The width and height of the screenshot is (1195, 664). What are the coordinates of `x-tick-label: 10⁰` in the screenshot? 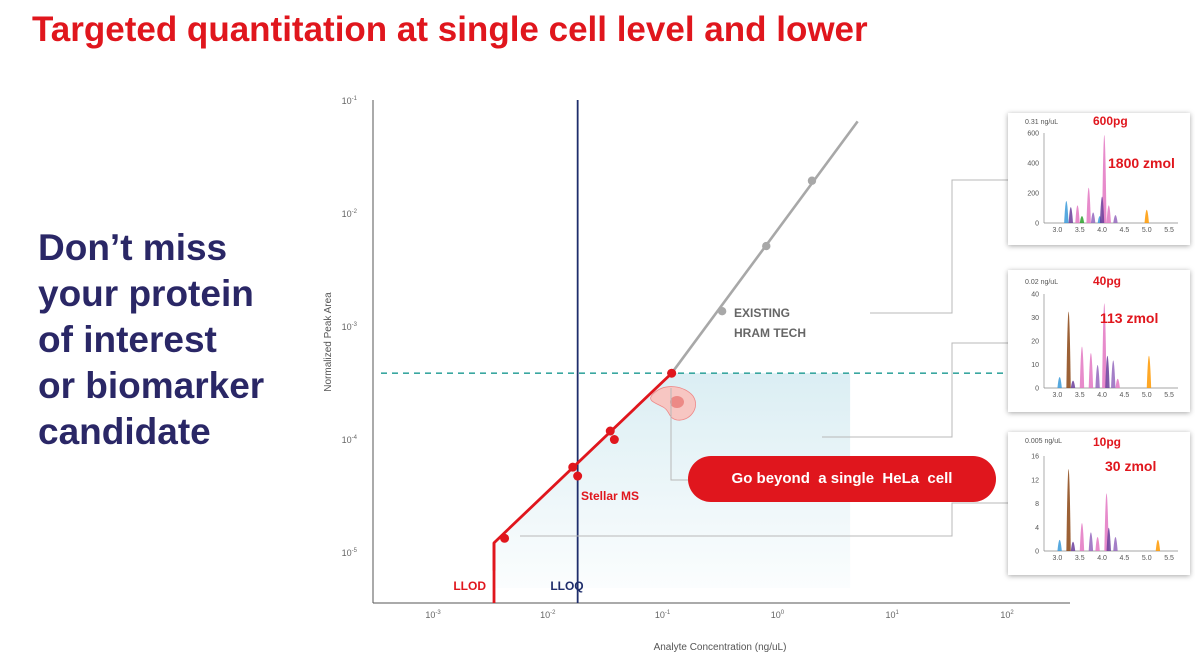 It's located at (778, 615).